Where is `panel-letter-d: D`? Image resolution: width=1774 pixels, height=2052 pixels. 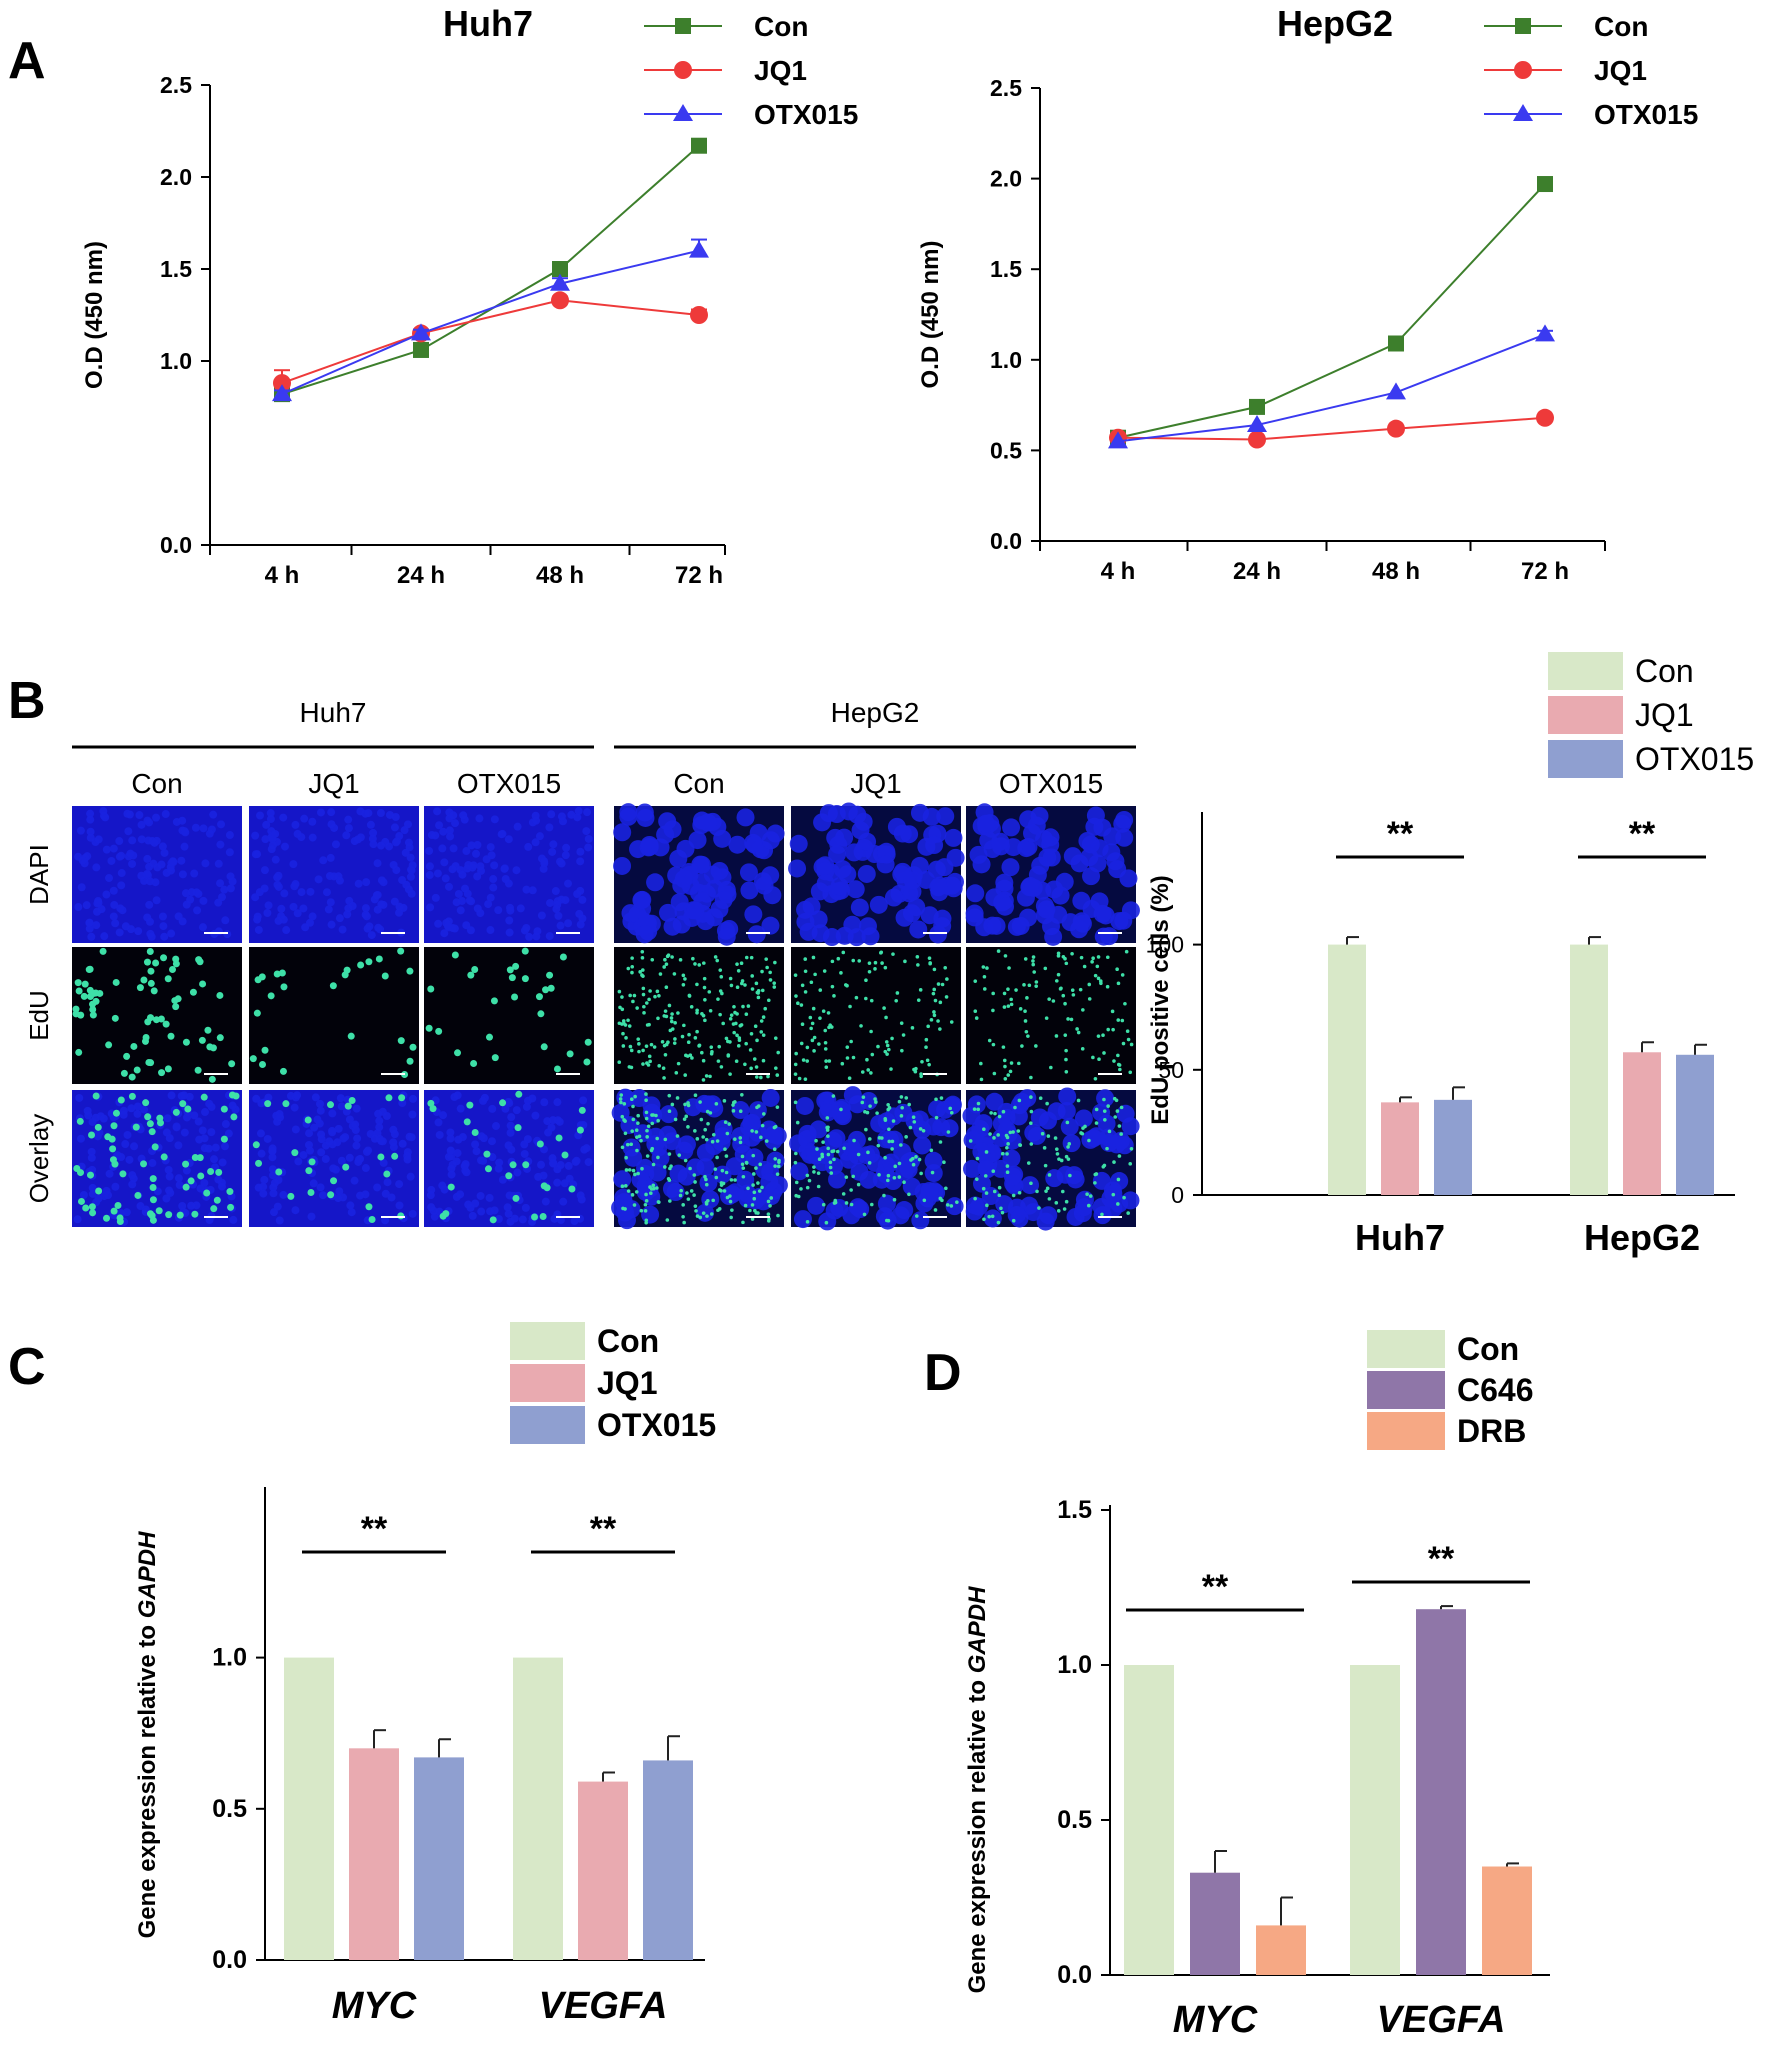
panel-letter-d: D is located at coordinates (943, 1373).